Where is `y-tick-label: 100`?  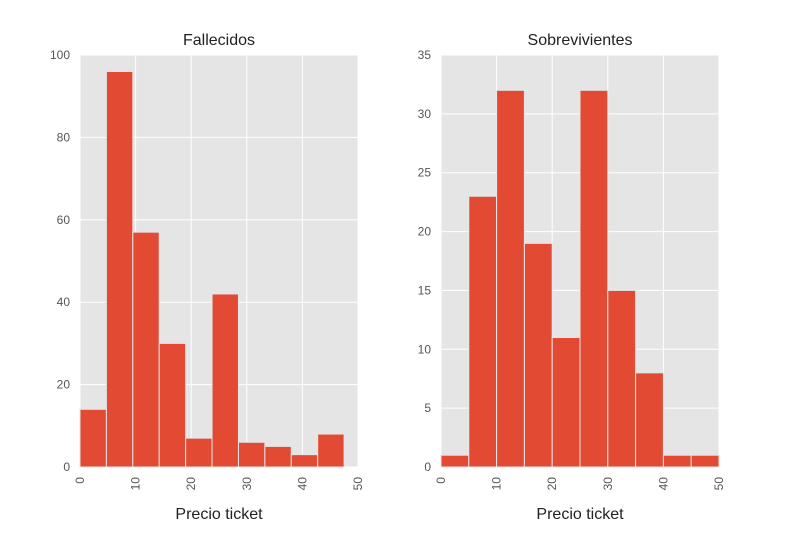 y-tick-label: 100 is located at coordinates (60, 55).